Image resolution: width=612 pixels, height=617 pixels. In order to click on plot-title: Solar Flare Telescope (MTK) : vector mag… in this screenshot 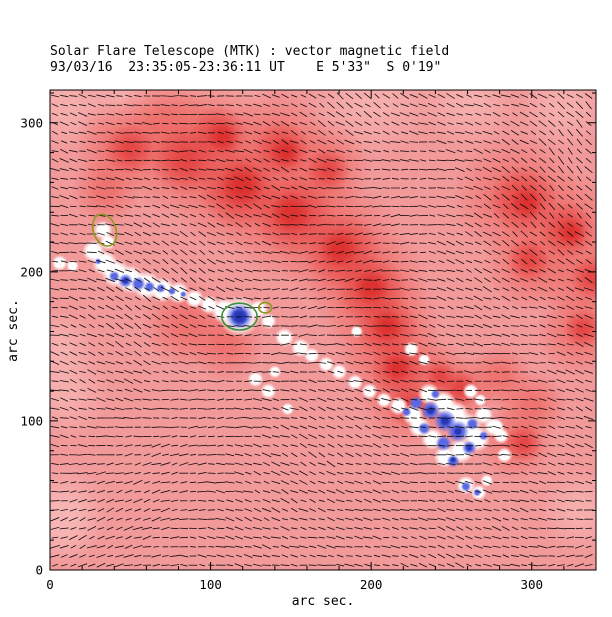, I will do `click(250, 51)`.